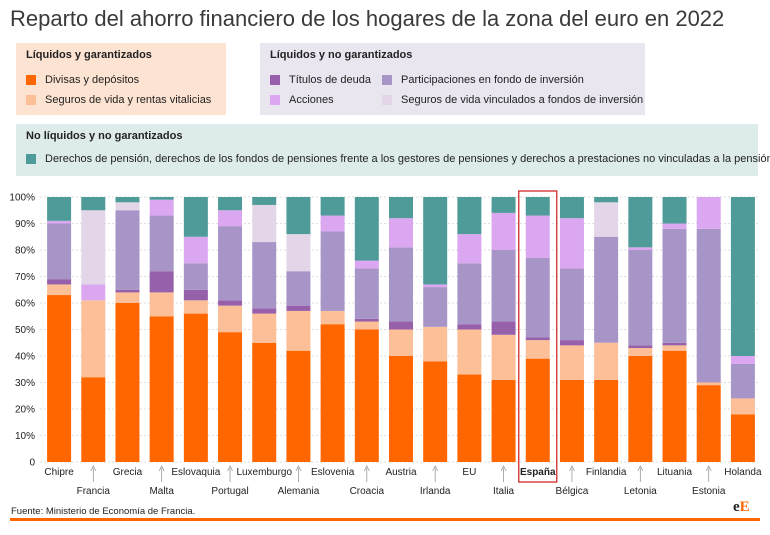  What do you see at coordinates (25, 410) in the screenshot?
I see `y-tick-label: 20%` at bounding box center [25, 410].